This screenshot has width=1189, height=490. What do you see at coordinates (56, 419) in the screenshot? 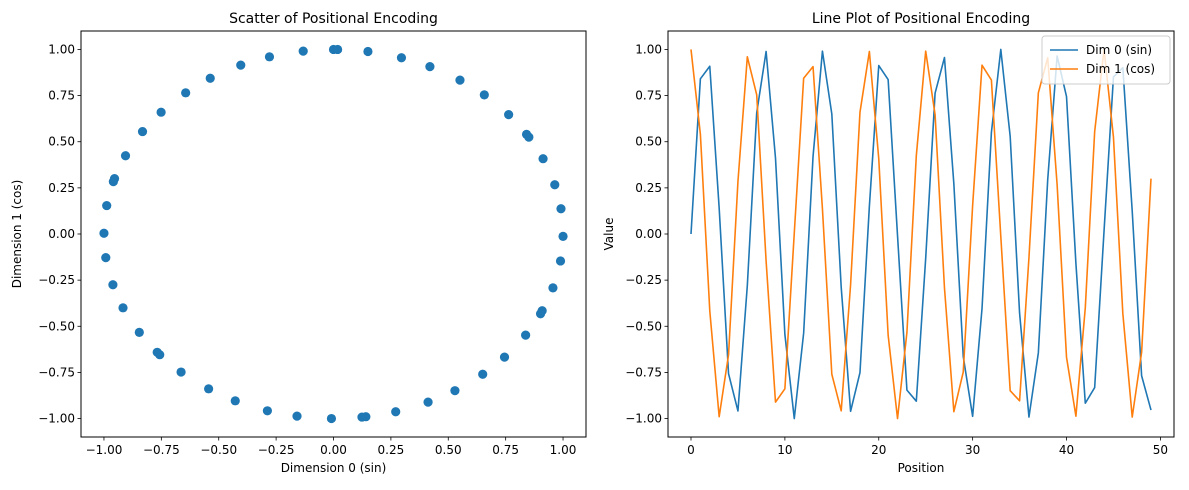
I see `scatter-y-tick-label: −1.00` at bounding box center [56, 419].